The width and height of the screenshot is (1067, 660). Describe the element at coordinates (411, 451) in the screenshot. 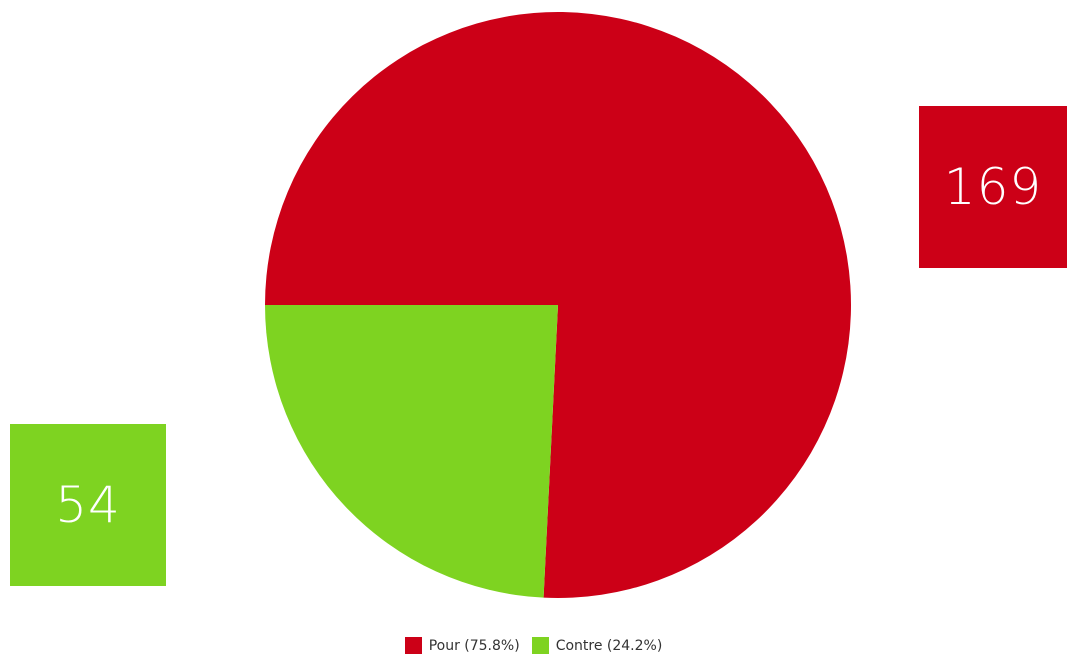

I see `pie-slice-contre` at that location.